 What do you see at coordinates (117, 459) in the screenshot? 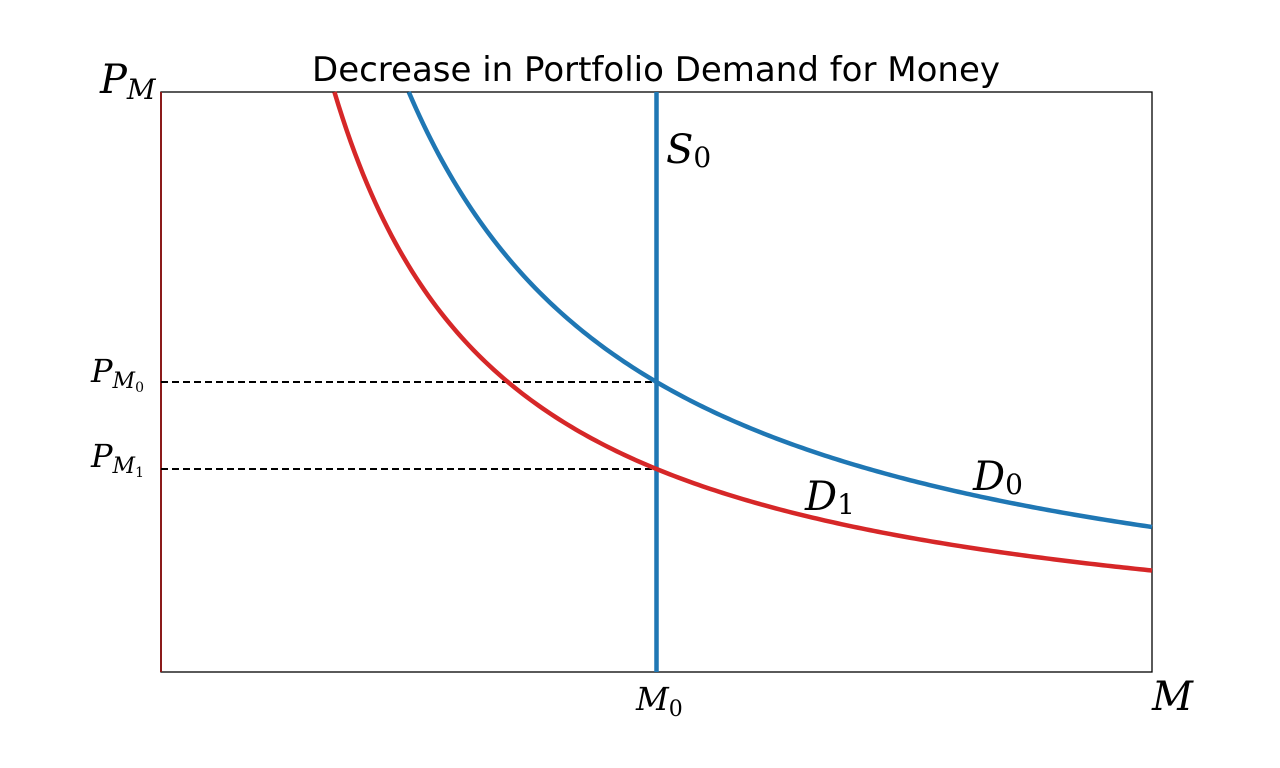
I see `y-tick-label-pm1: PM1` at bounding box center [117, 459].